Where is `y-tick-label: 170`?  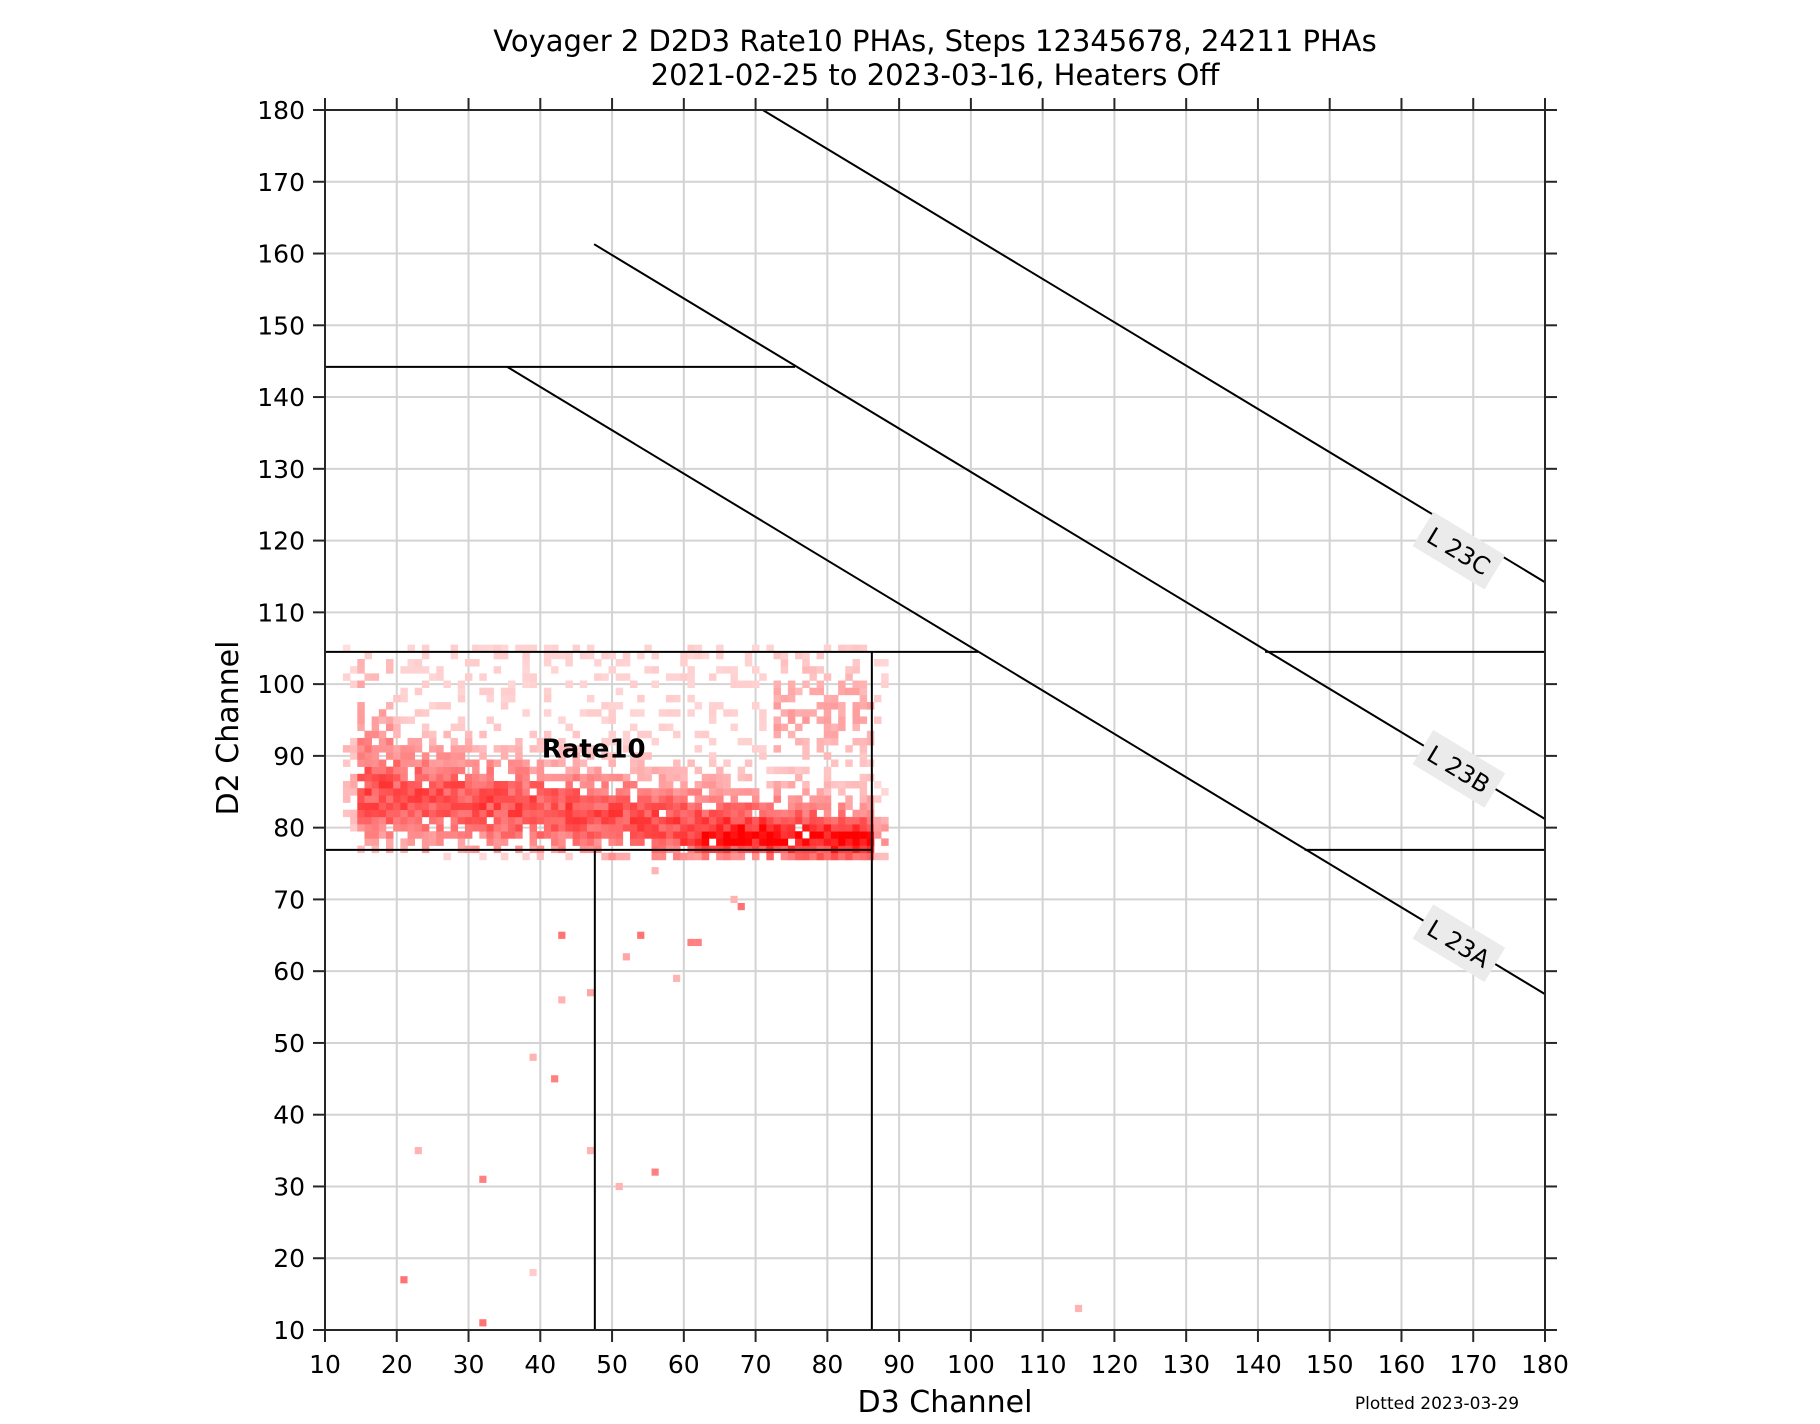 y-tick-label: 170 is located at coordinates (281, 182).